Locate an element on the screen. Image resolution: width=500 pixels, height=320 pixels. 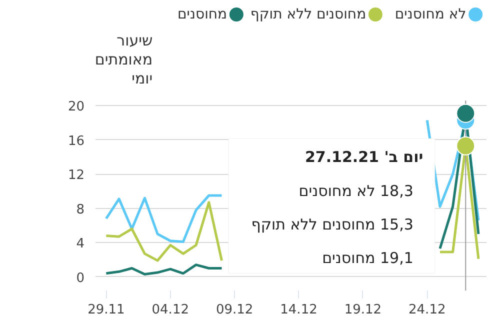
legend-label: לא מחוסנים is located at coordinates (430, 14).